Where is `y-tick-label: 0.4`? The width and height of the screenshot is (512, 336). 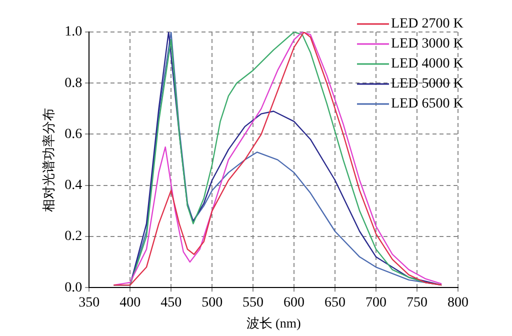 y-tick-label: 0.4 is located at coordinates (73, 186).